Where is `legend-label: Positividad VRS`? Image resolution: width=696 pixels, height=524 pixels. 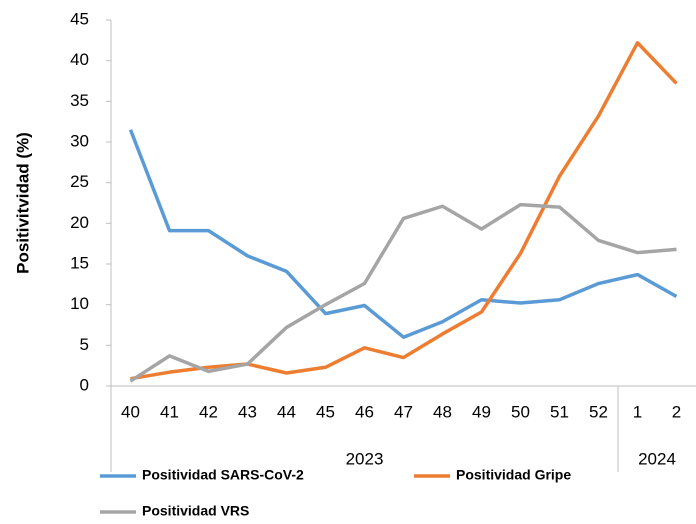 legend-label: Positividad VRS is located at coordinates (195, 511).